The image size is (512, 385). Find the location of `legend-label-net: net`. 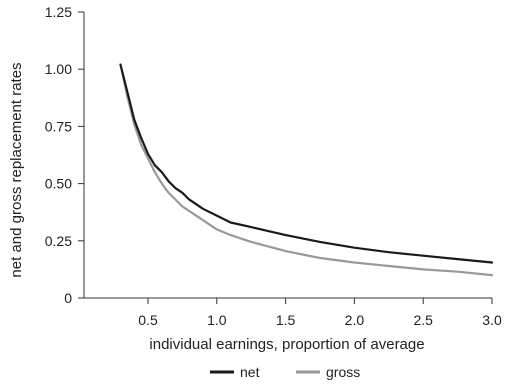

legend-label-net: net is located at coordinates (250, 372).